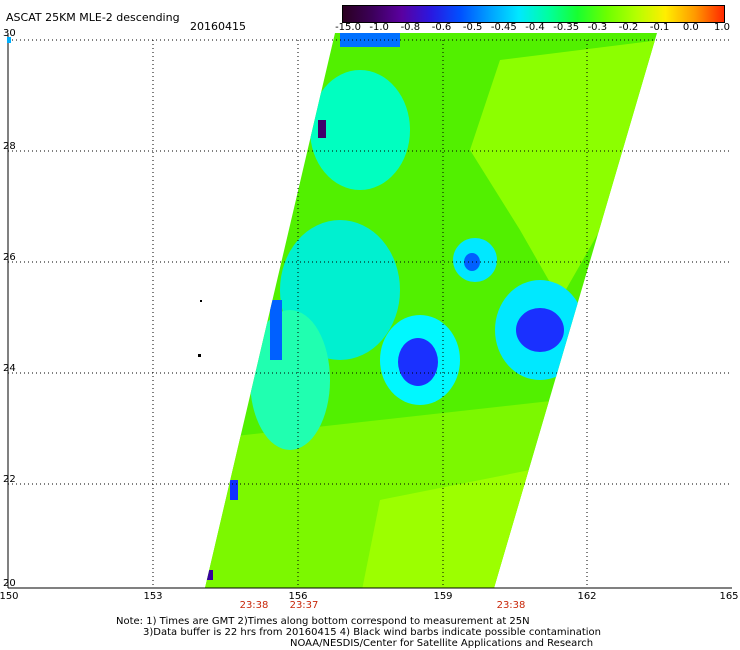 The image size is (740, 650). I want to click on lat-label: 30, so click(9, 33).